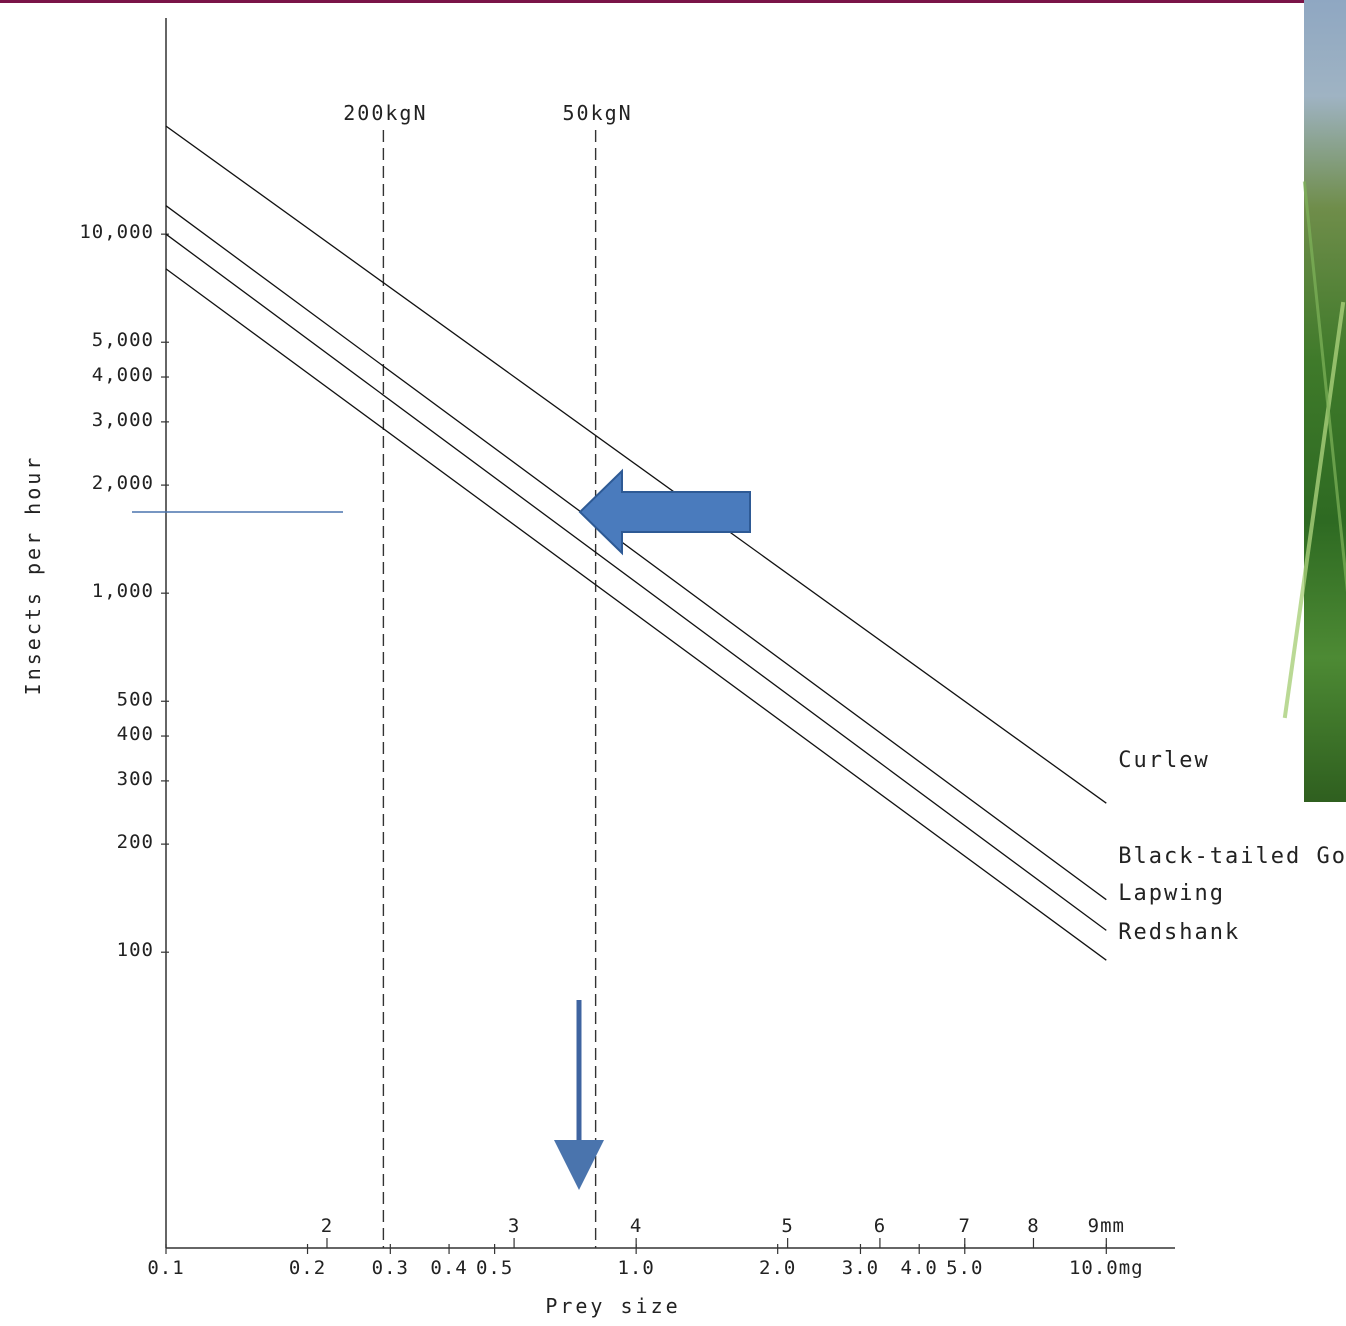  Describe the element at coordinates (123, 340) in the screenshot. I see `y-tick-label: 5,000` at that location.